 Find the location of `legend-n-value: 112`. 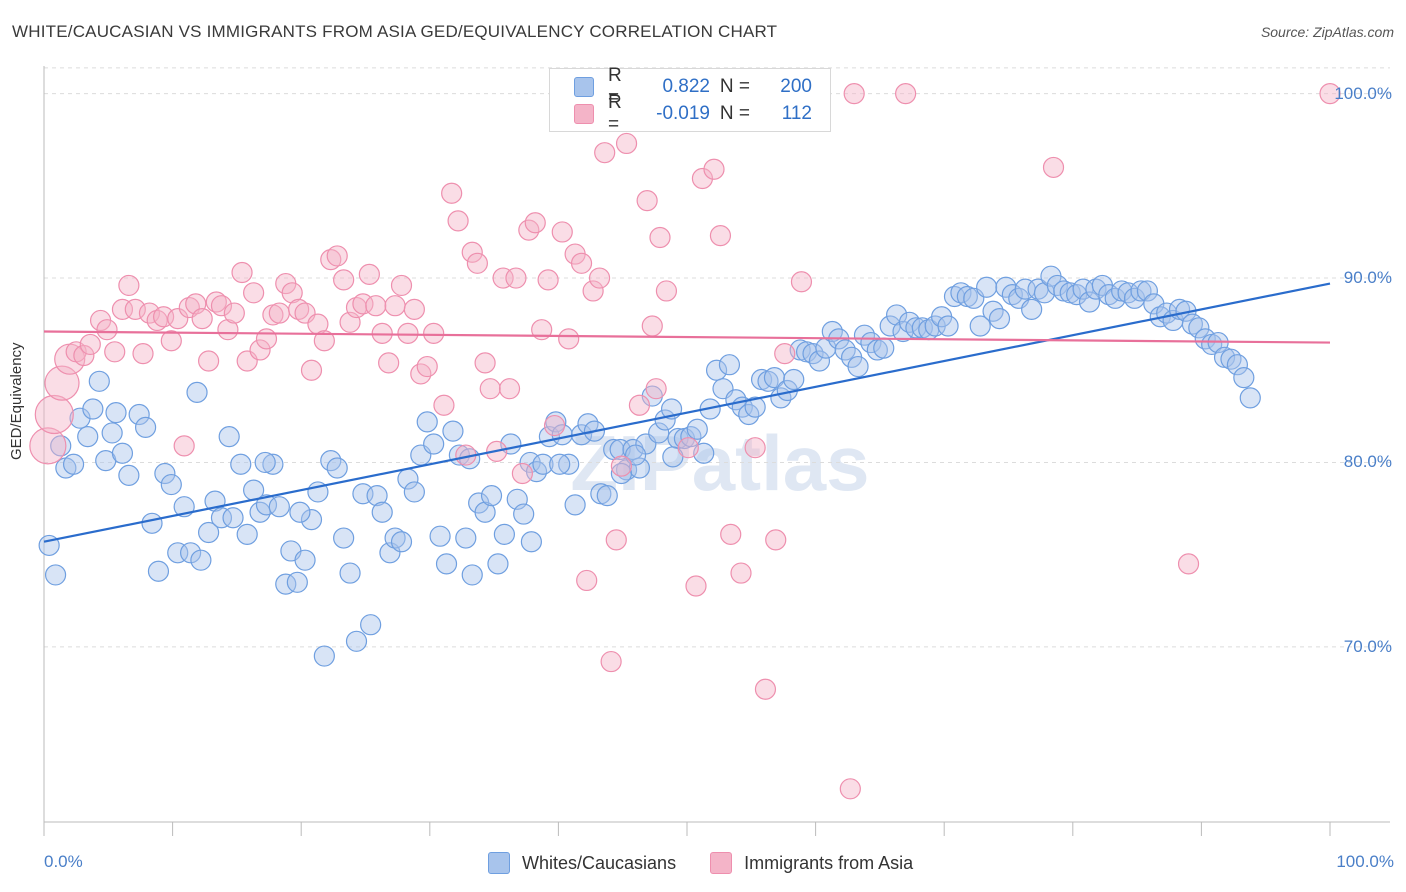

legend-n-value: 112 is located at coordinates (796, 113).